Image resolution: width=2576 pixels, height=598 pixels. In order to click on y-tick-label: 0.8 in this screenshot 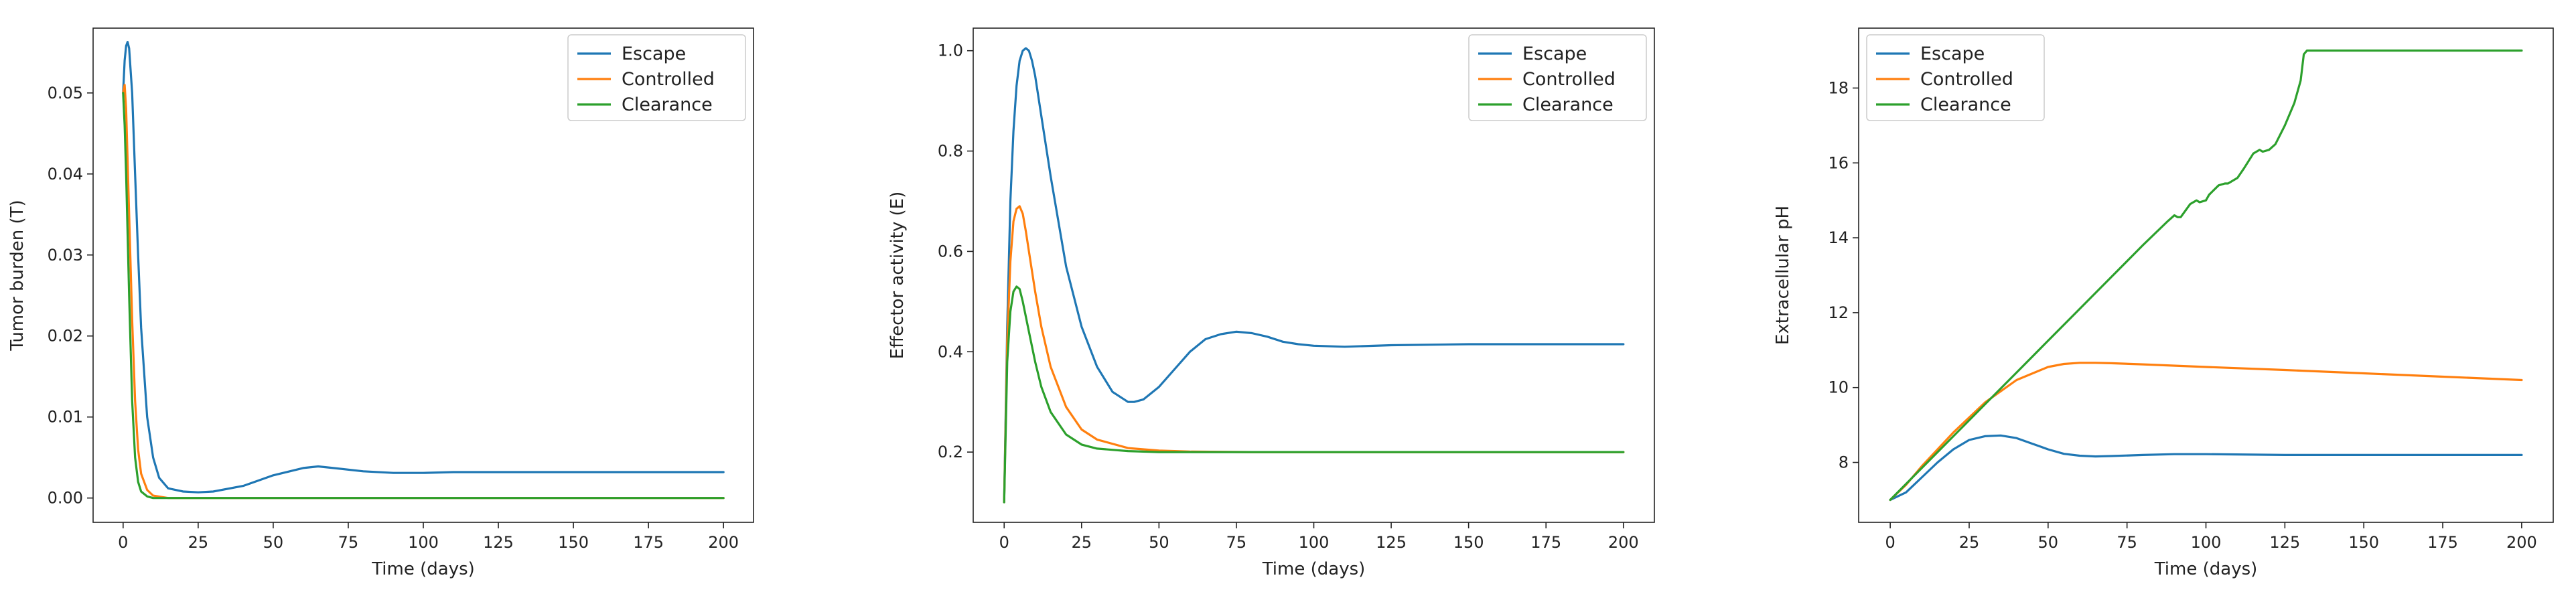, I will do `click(950, 151)`.